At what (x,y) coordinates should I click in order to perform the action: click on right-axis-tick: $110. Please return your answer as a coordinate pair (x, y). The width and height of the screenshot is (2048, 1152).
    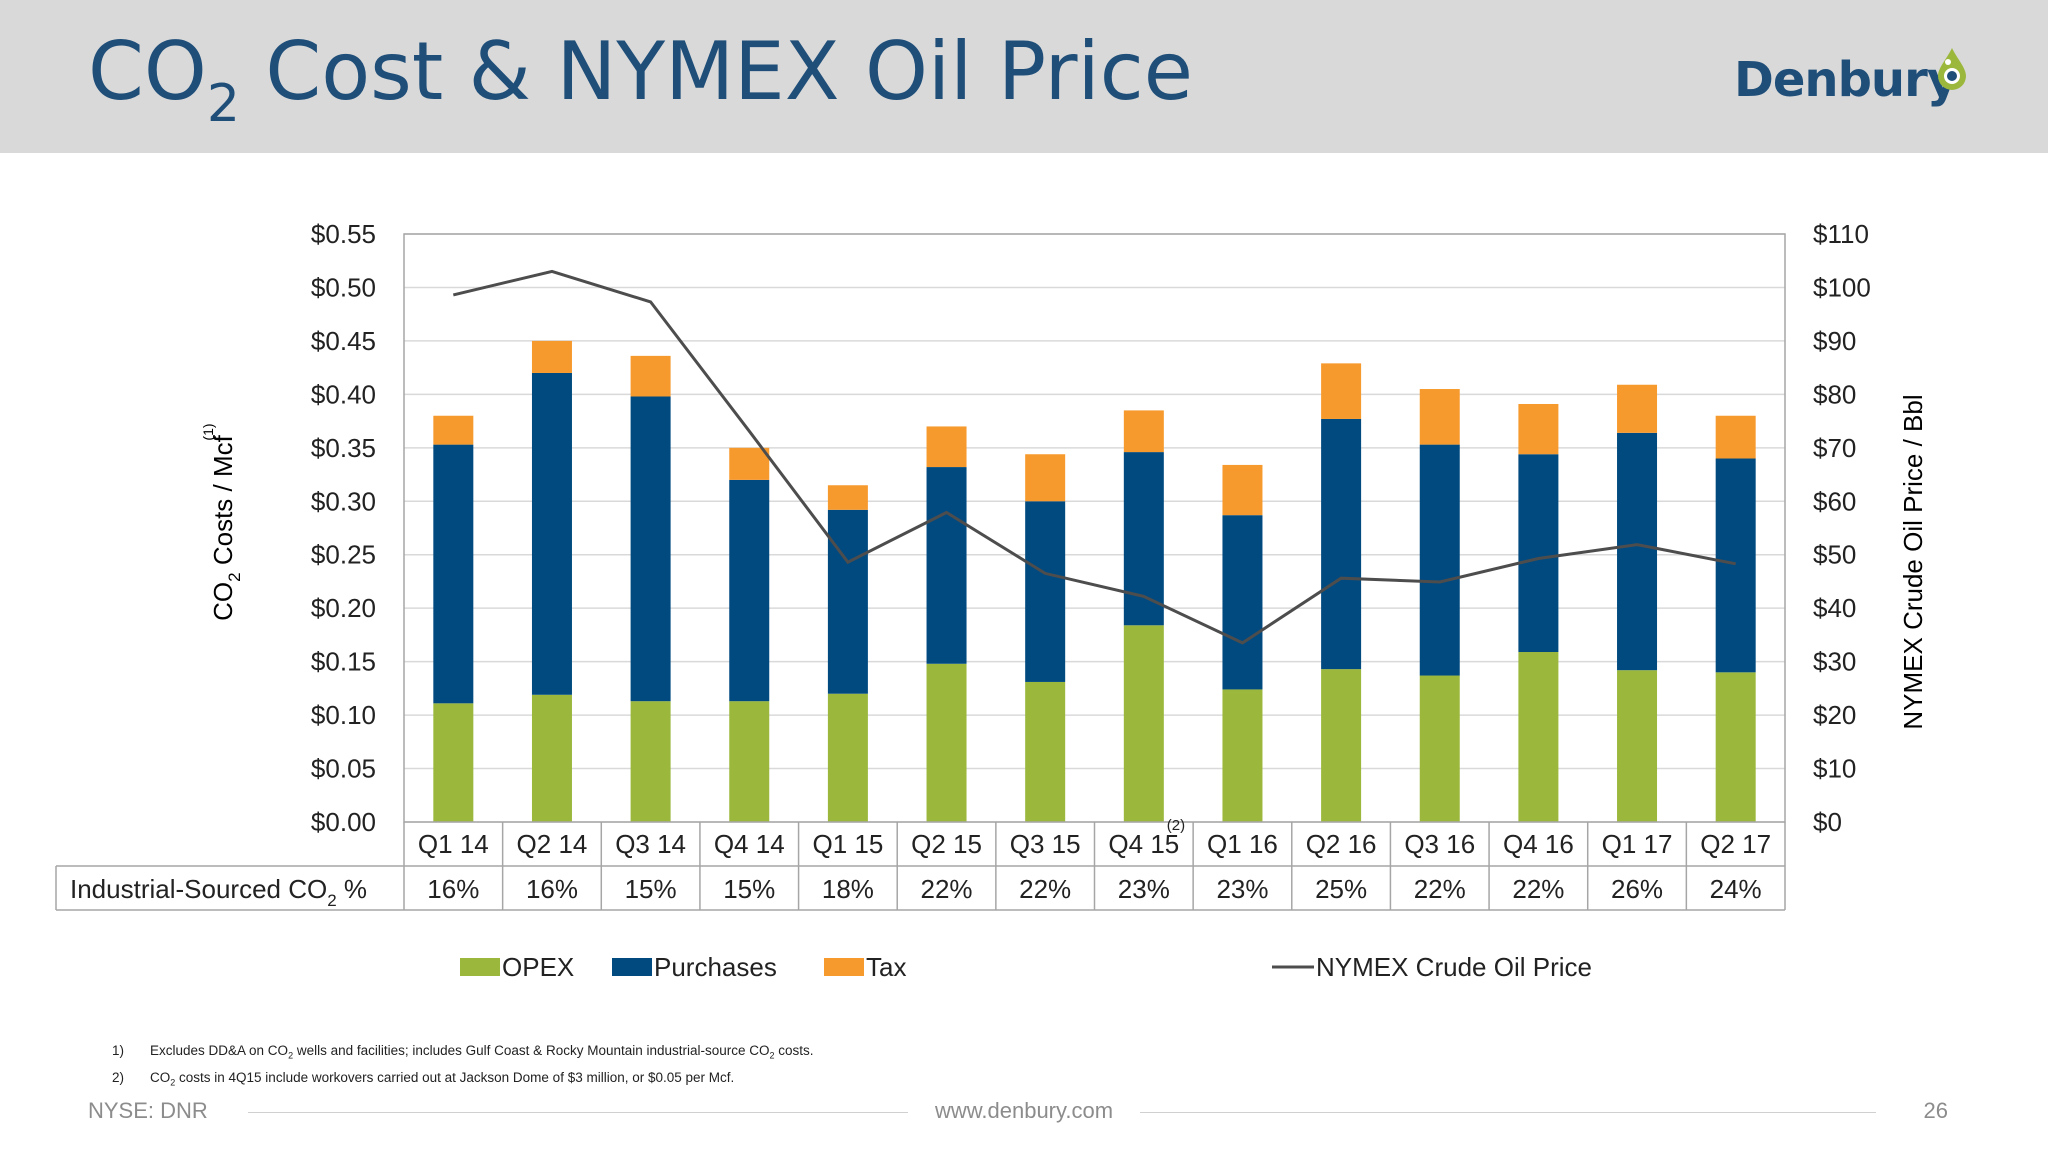
    Looking at the image, I should click on (1841, 234).